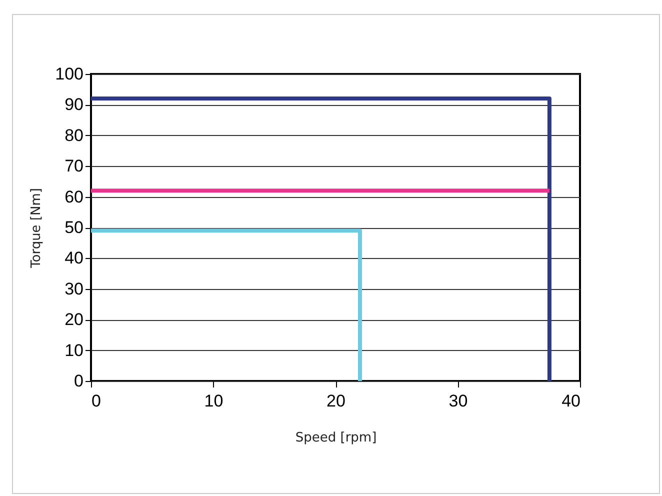 This screenshot has width=662, height=496. I want to click on y-axis-title: Torque [Nm], so click(36, 228).